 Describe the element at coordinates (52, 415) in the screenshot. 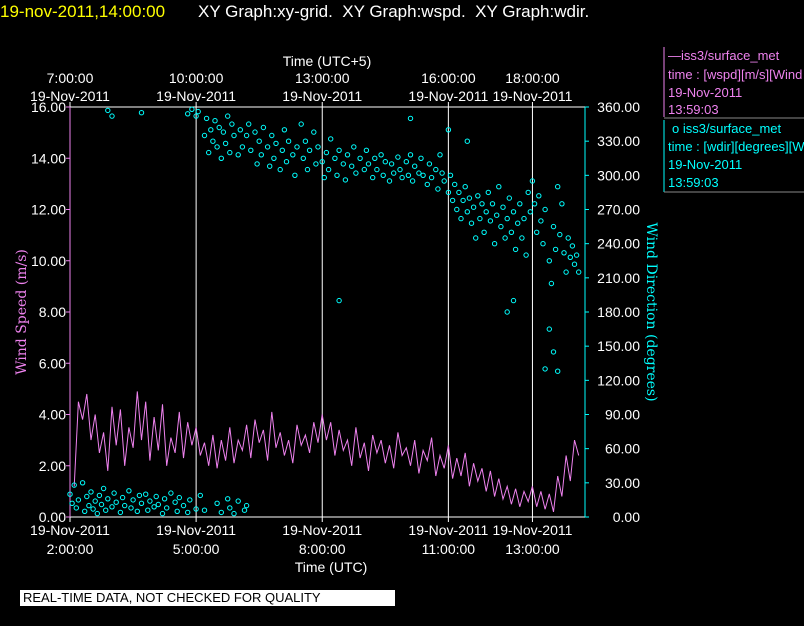

I see `left-tick-label-2: 4.00` at that location.